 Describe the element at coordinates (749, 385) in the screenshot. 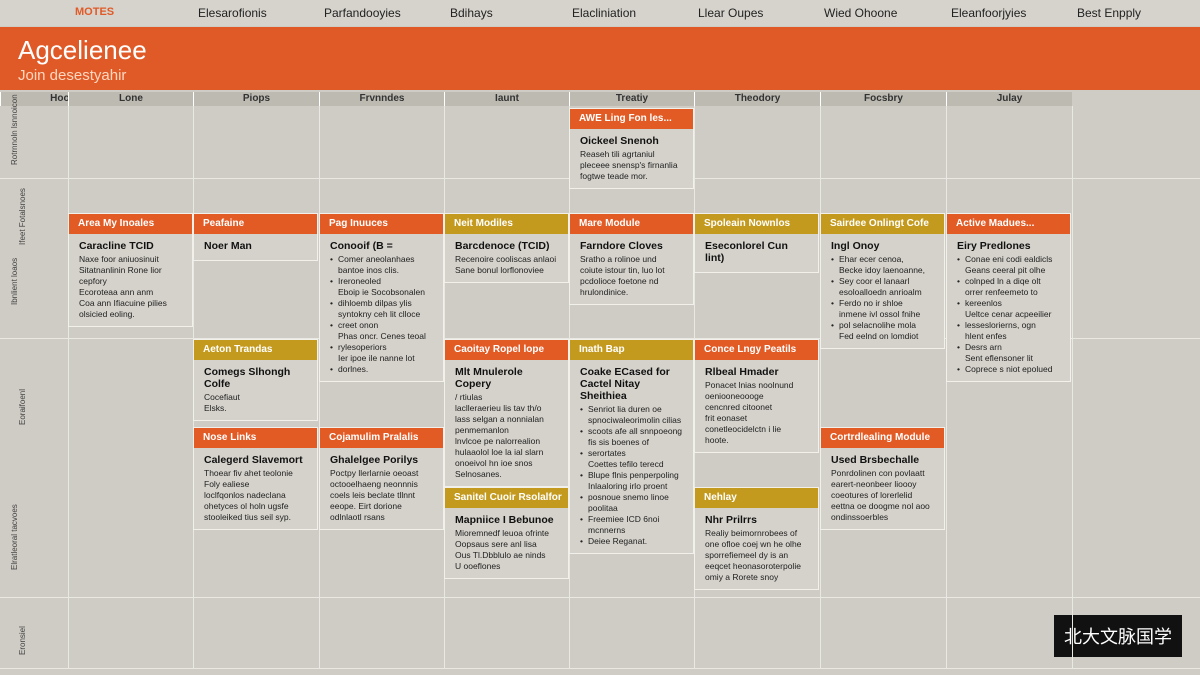

I see `body-line: Ponacet lnias noolnund` at that location.